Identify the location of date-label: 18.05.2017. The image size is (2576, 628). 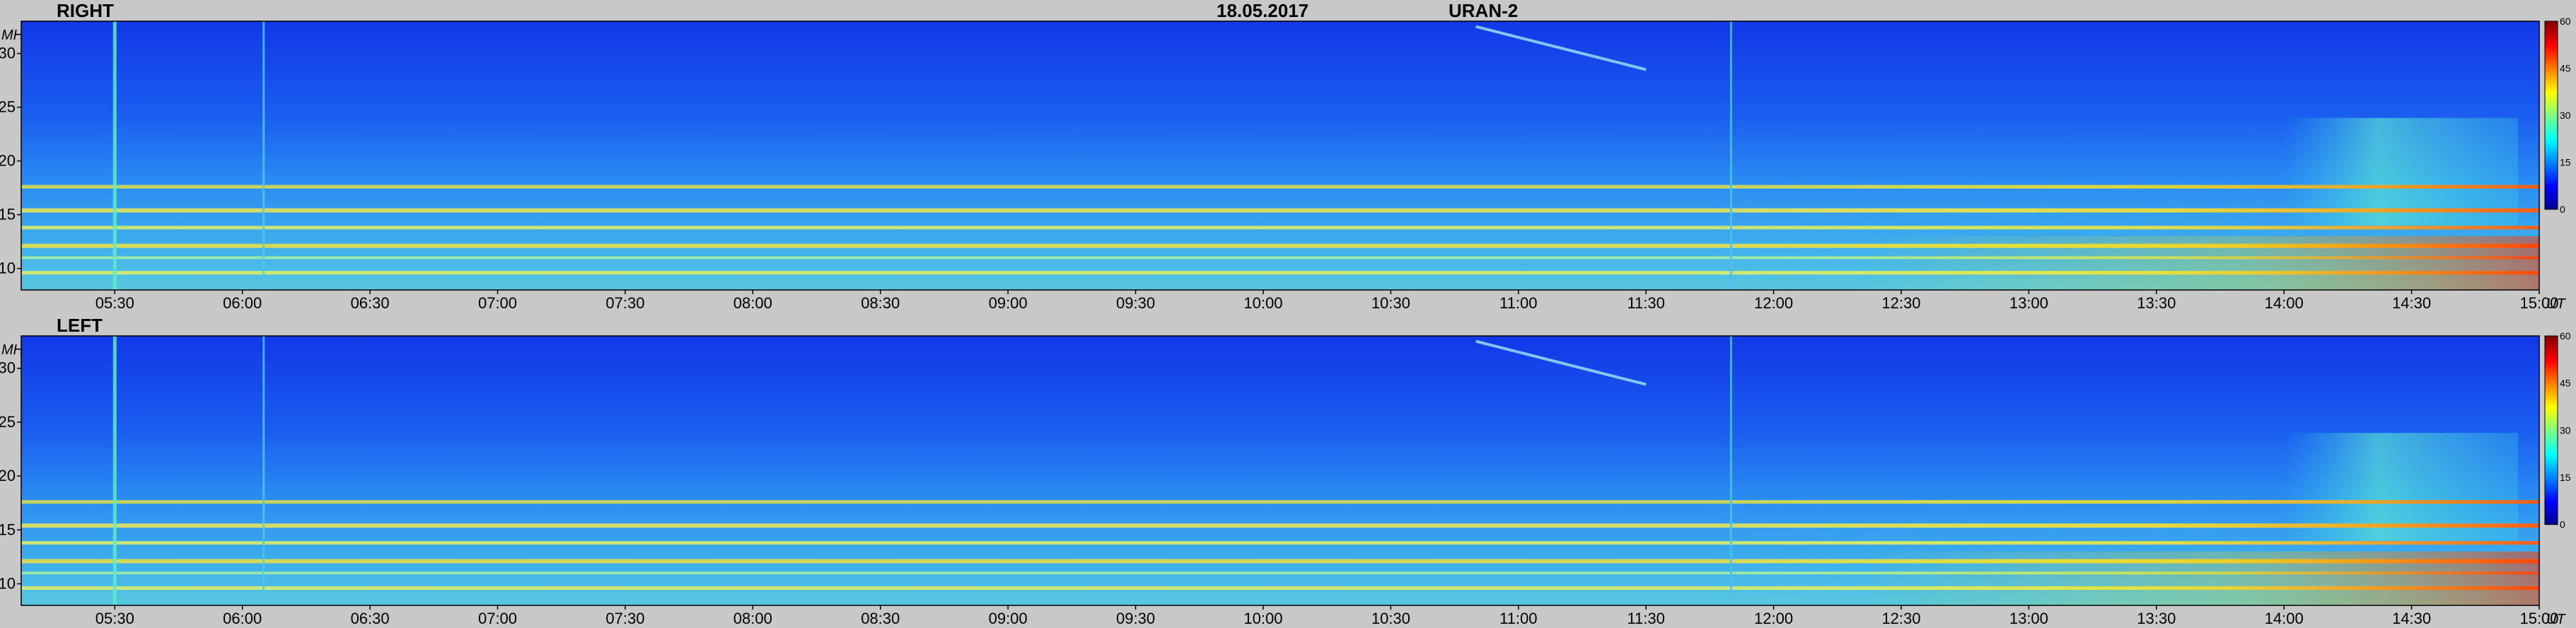
(1263, 10).